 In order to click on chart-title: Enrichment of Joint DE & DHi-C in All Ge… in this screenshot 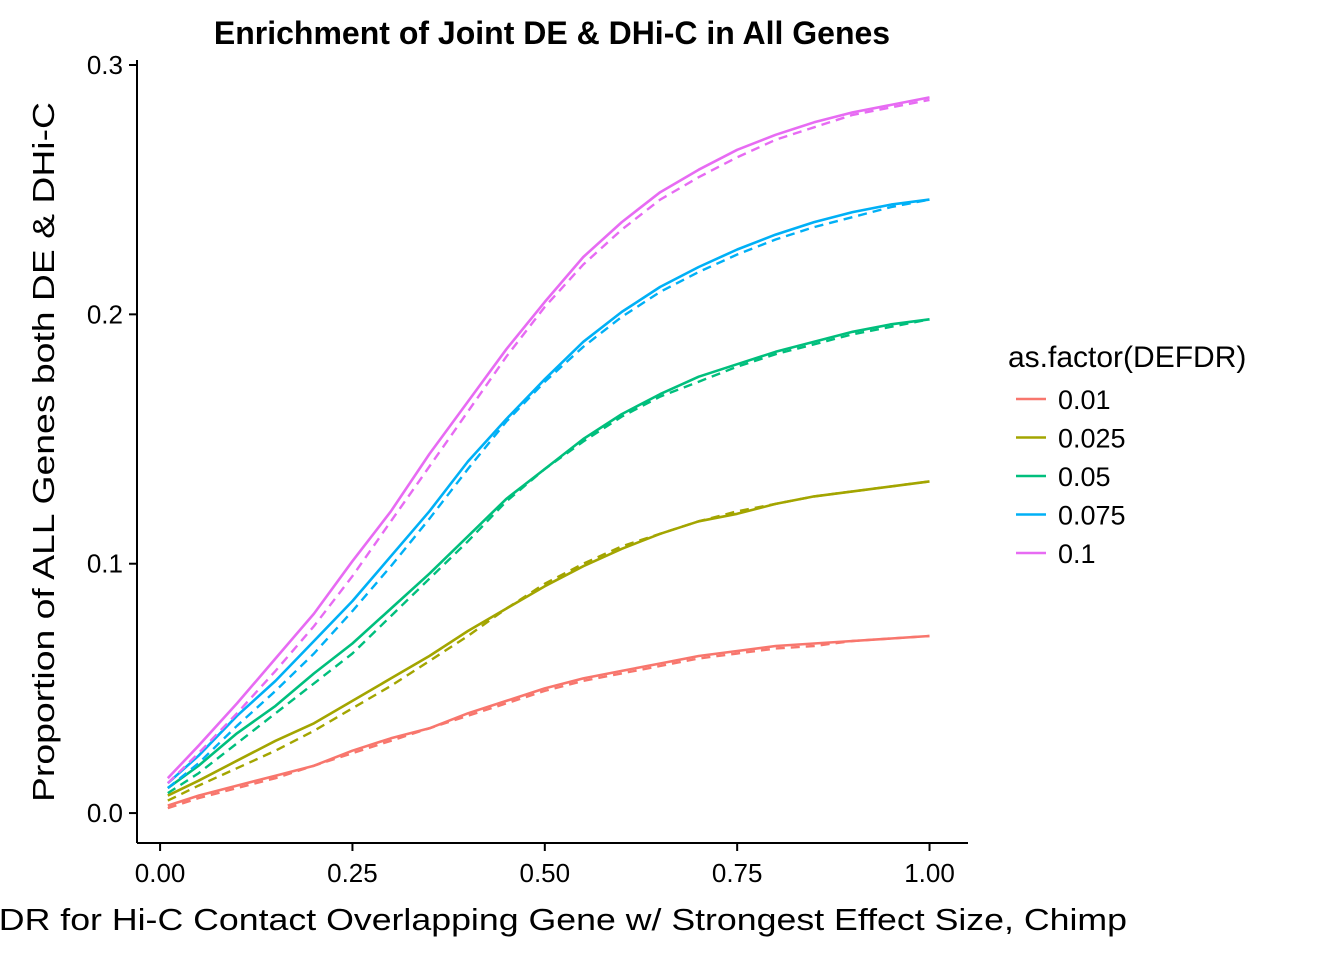, I will do `click(552, 33)`.